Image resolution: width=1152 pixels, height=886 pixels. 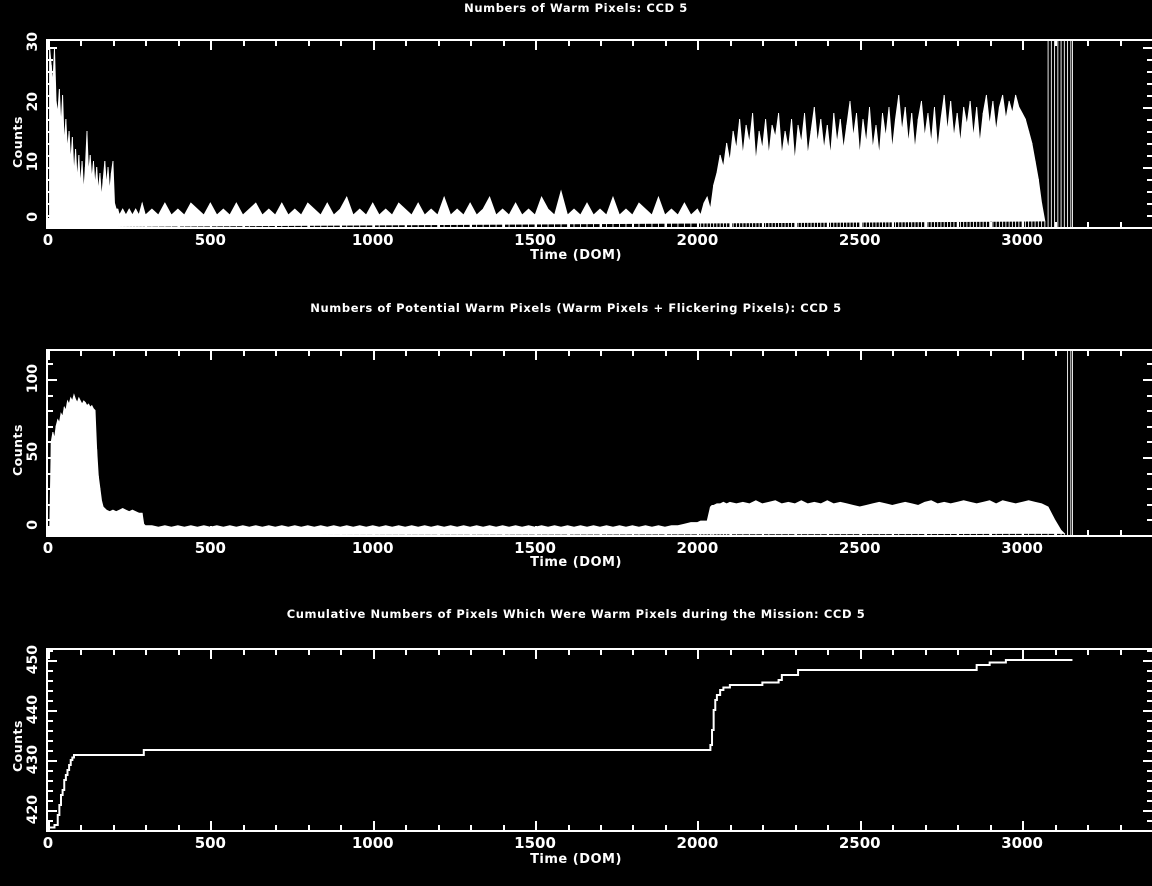 What do you see at coordinates (17, 450) in the screenshot?
I see `panel-2-yaxis-title: Counts` at bounding box center [17, 450].